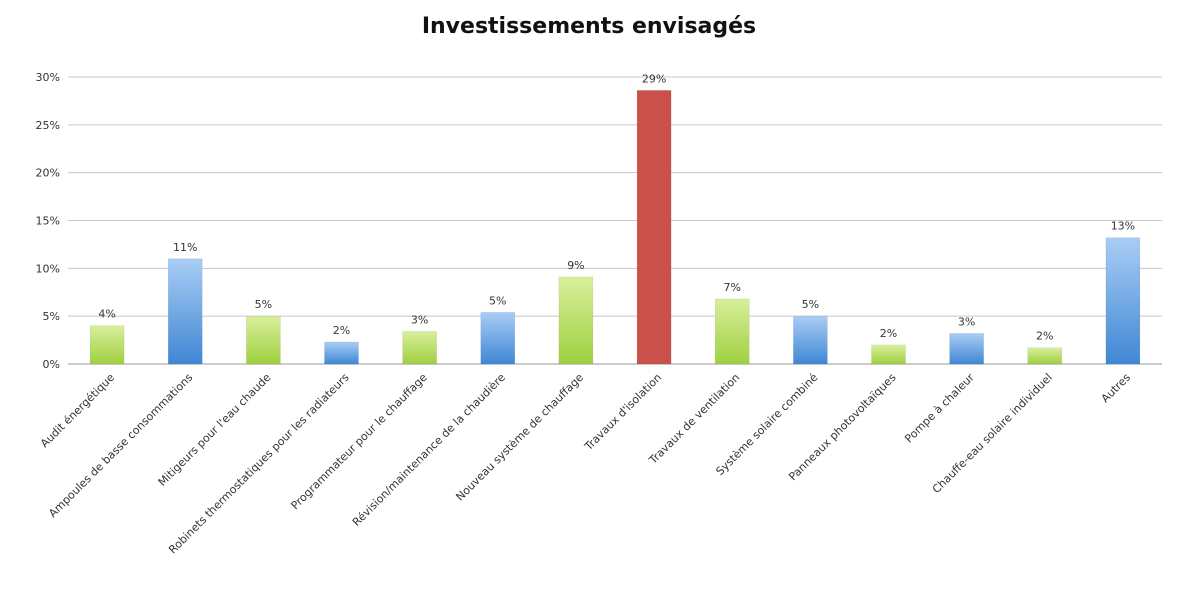 The width and height of the screenshot is (1178, 606). Describe the element at coordinates (654, 78) in the screenshot. I see `data-label: 29%` at that location.